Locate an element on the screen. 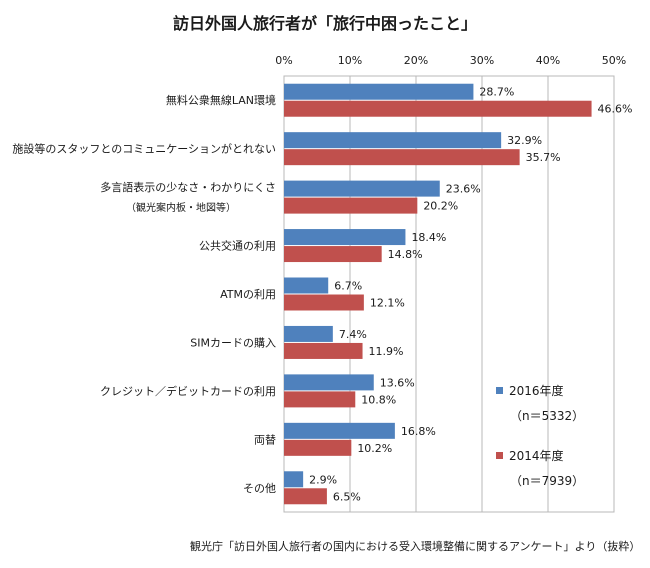 This screenshot has height=568, width=650. category-label: 両替 is located at coordinates (265, 439).